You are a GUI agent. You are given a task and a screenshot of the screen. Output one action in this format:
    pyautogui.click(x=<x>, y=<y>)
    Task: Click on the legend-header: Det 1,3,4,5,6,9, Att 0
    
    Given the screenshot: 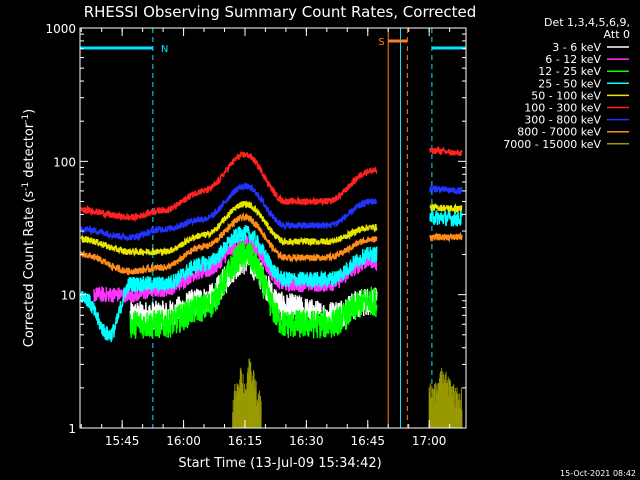 What is the action you would take?
    pyautogui.click(x=587, y=28)
    